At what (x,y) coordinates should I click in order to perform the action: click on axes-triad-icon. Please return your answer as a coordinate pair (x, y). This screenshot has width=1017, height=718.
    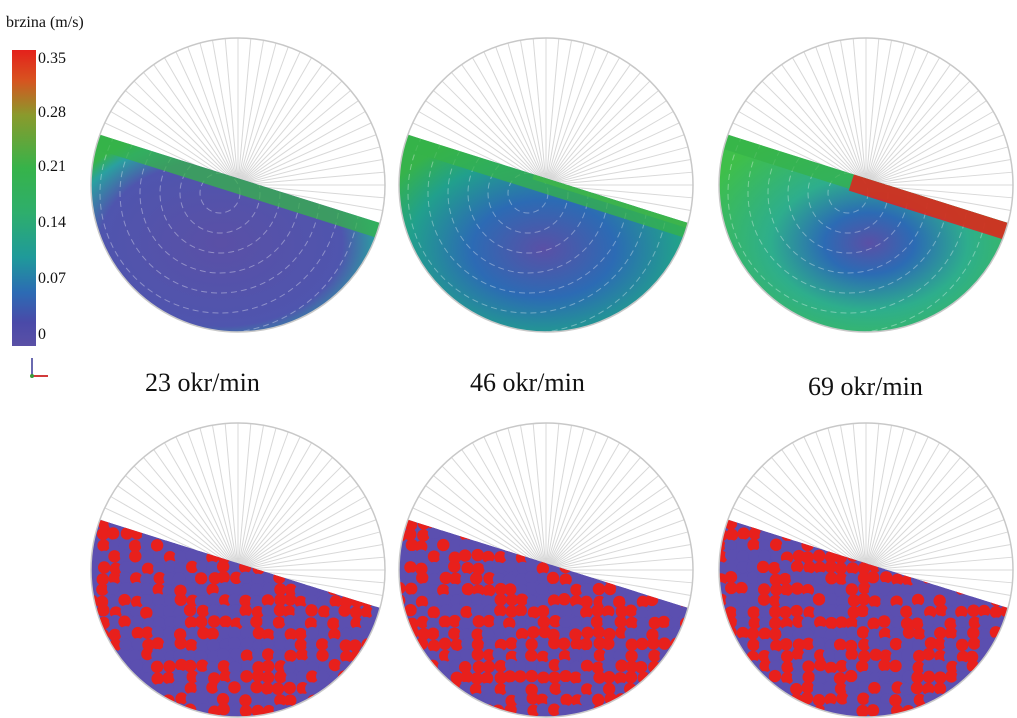
    Looking at the image, I should click on (39, 368).